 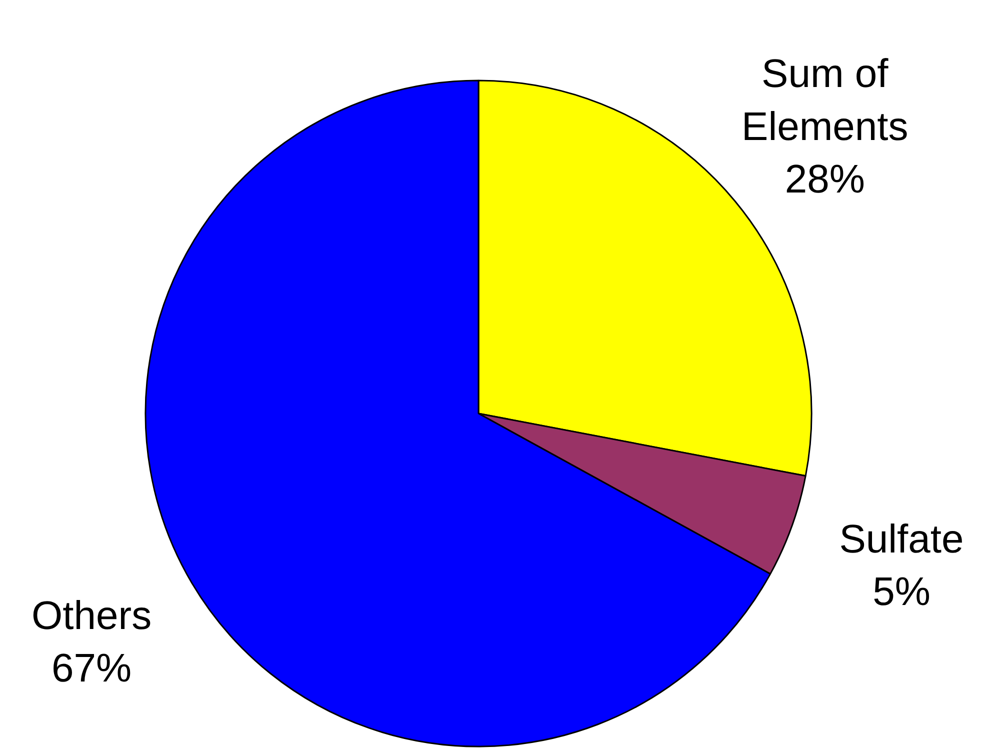 What do you see at coordinates (824, 180) in the screenshot?
I see `data-label: 28%` at bounding box center [824, 180].